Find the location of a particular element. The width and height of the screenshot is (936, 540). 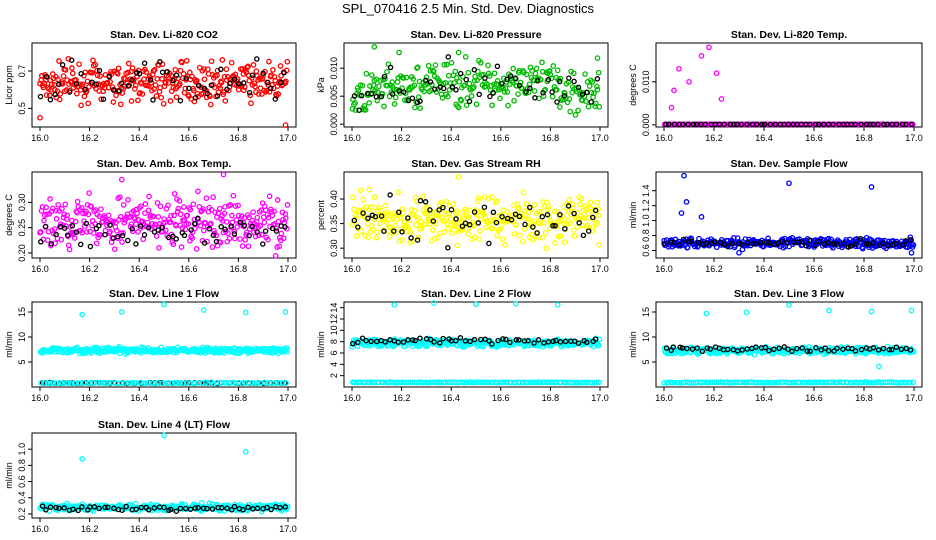

y-tick-label: 0.6 is located at coordinates (646, 250).